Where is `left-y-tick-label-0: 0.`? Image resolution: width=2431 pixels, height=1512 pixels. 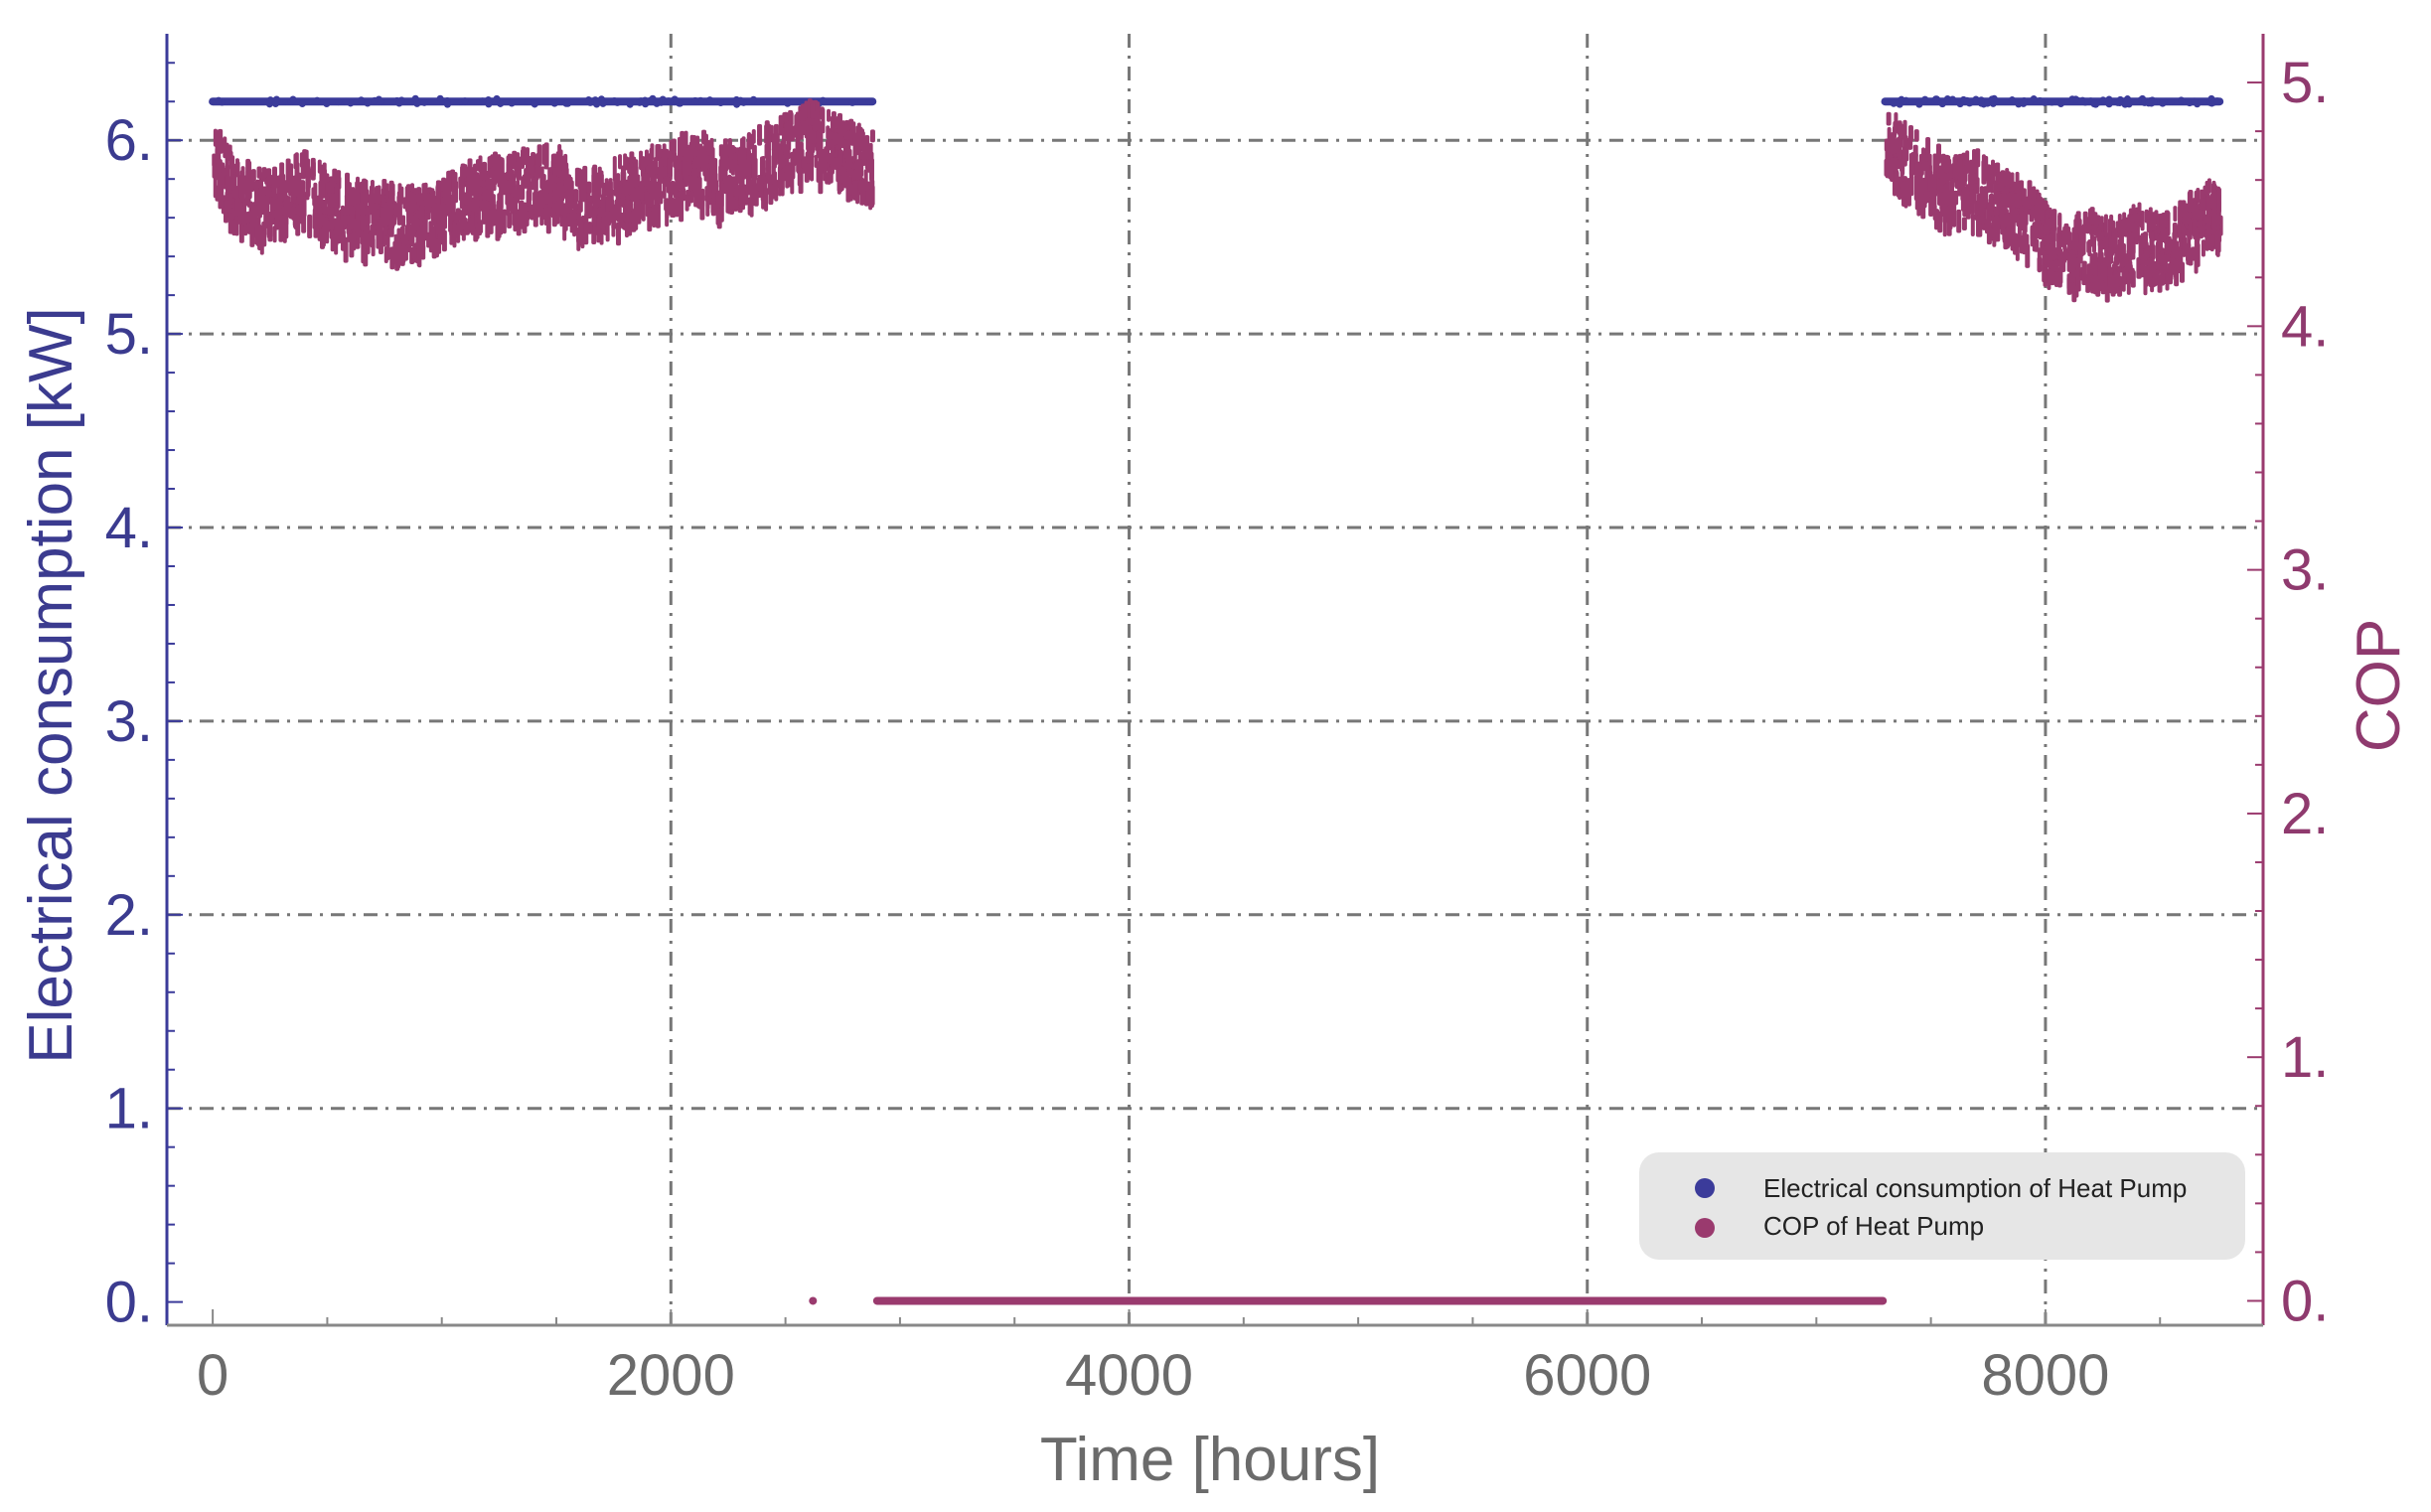
left-y-tick-label-0: 0. is located at coordinates (129, 1303).